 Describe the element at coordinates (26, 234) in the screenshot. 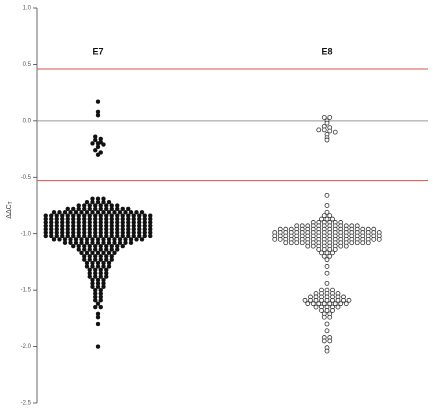

I see `y-tick-label: -1.0` at that location.